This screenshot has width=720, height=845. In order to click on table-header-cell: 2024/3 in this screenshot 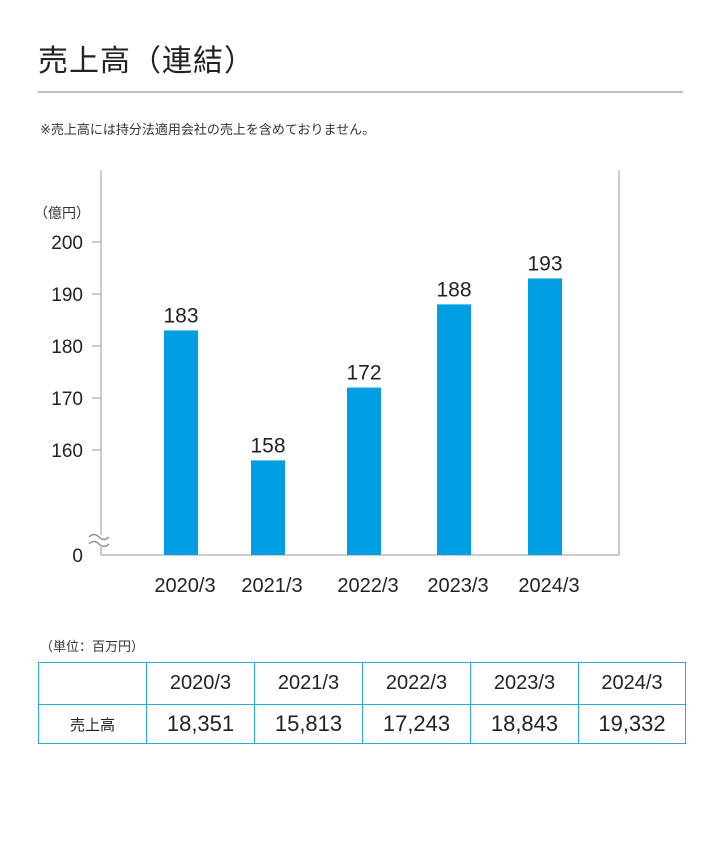, I will do `click(632, 683)`.